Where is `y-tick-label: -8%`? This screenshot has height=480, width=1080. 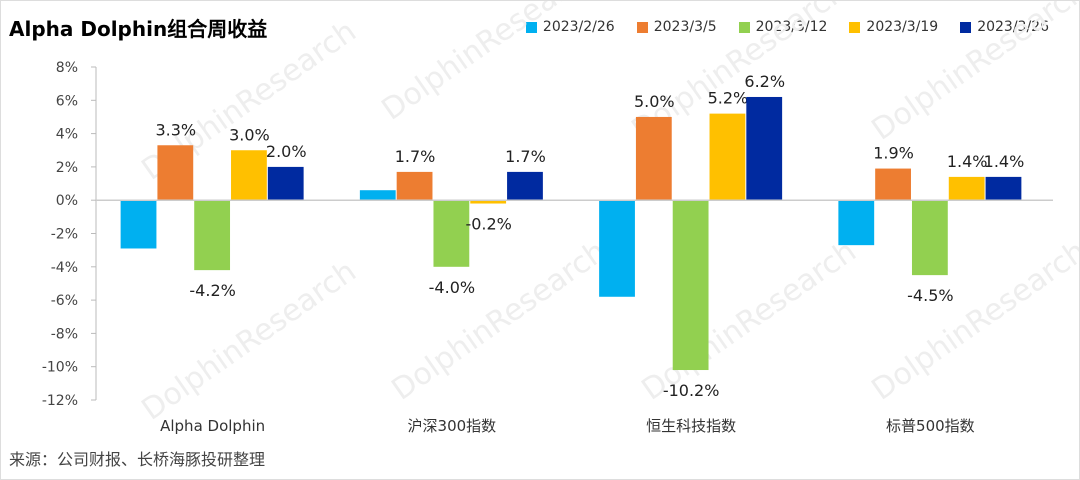
y-tick-label: -8% is located at coordinates (64, 334).